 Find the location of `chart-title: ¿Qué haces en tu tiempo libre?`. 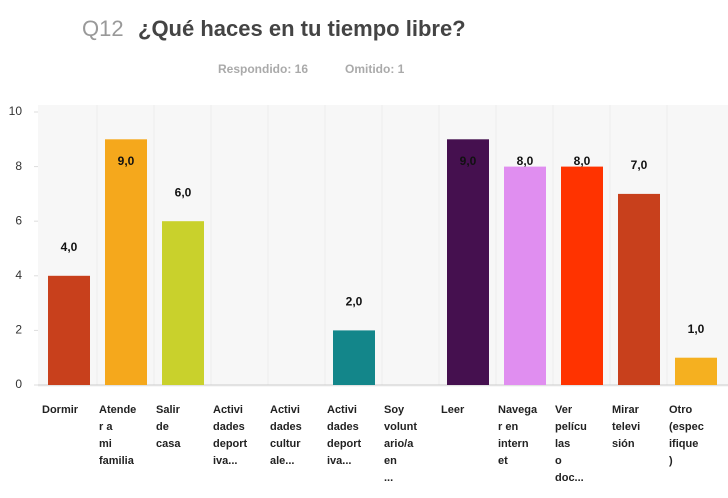

chart-title: ¿Qué haces en tu tiempo libre? is located at coordinates (302, 28).